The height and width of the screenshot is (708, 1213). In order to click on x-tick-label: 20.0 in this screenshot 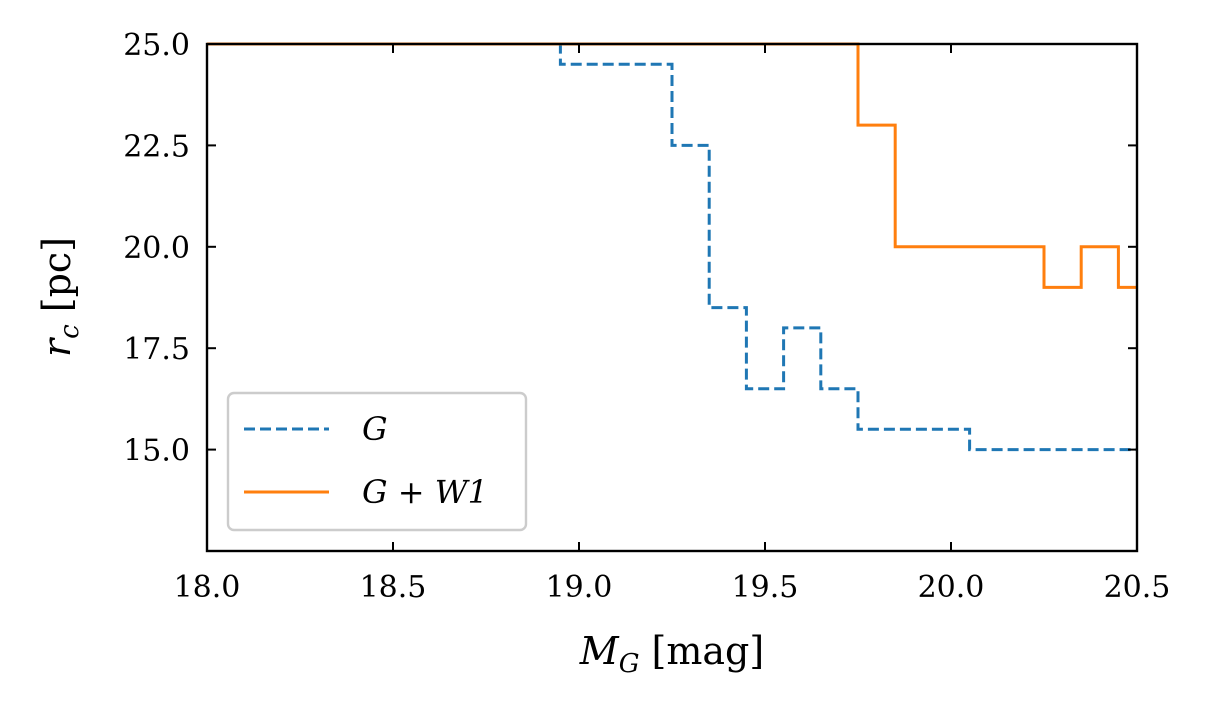, I will do `click(951, 587)`.